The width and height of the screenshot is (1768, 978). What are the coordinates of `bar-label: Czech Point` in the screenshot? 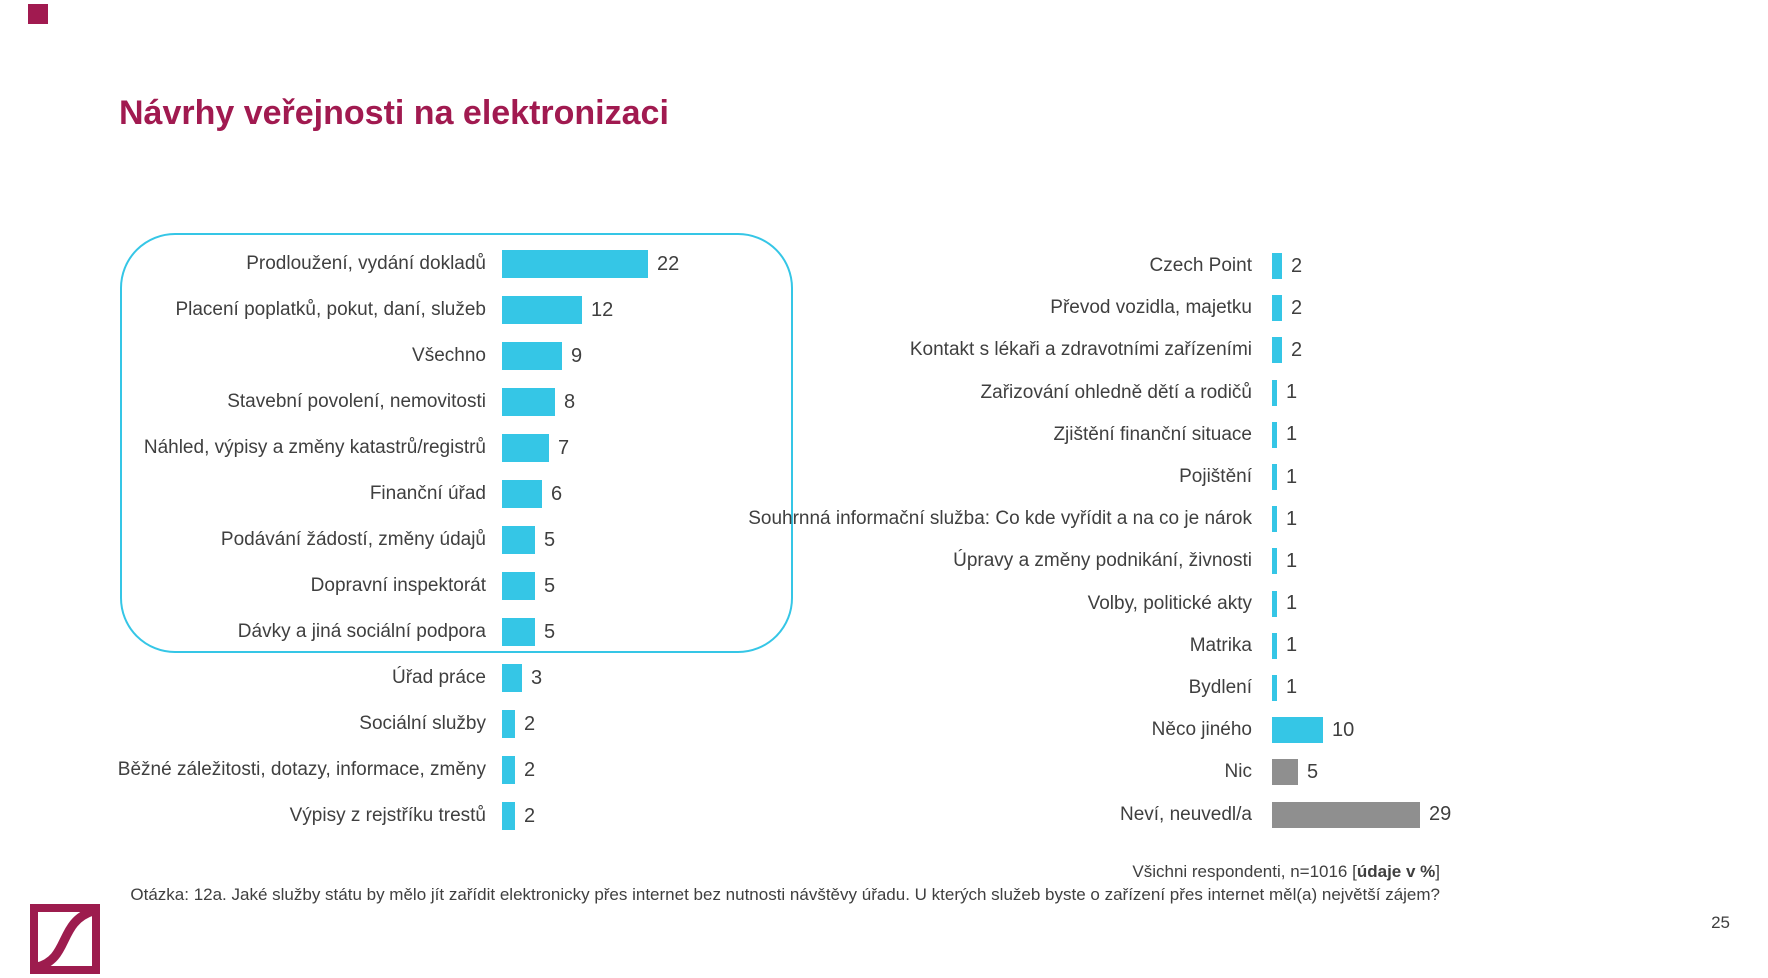 It's located at (1200, 266).